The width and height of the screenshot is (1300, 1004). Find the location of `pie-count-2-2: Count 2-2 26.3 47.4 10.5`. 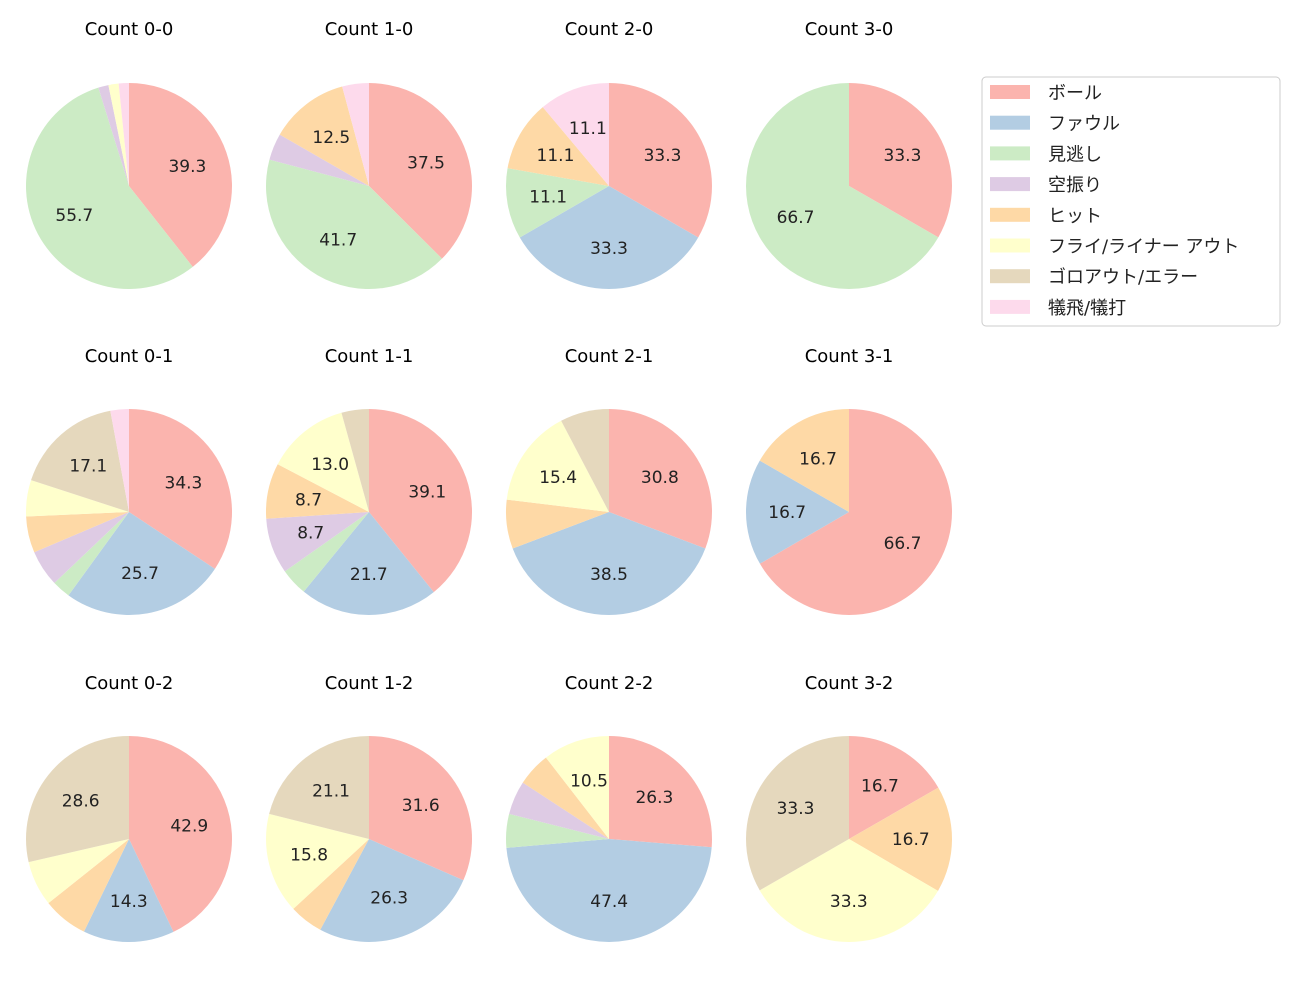

pie-count-2-2: Count 2-2 26.3 47.4 10.5 is located at coordinates (609, 808).